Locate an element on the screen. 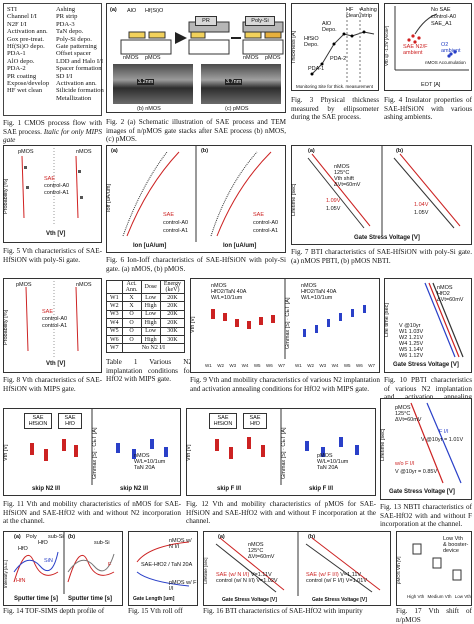 This screenshot has width=474, height=624. fig12-ylabel1: Vth [V] is located at coordinates (189, 452).